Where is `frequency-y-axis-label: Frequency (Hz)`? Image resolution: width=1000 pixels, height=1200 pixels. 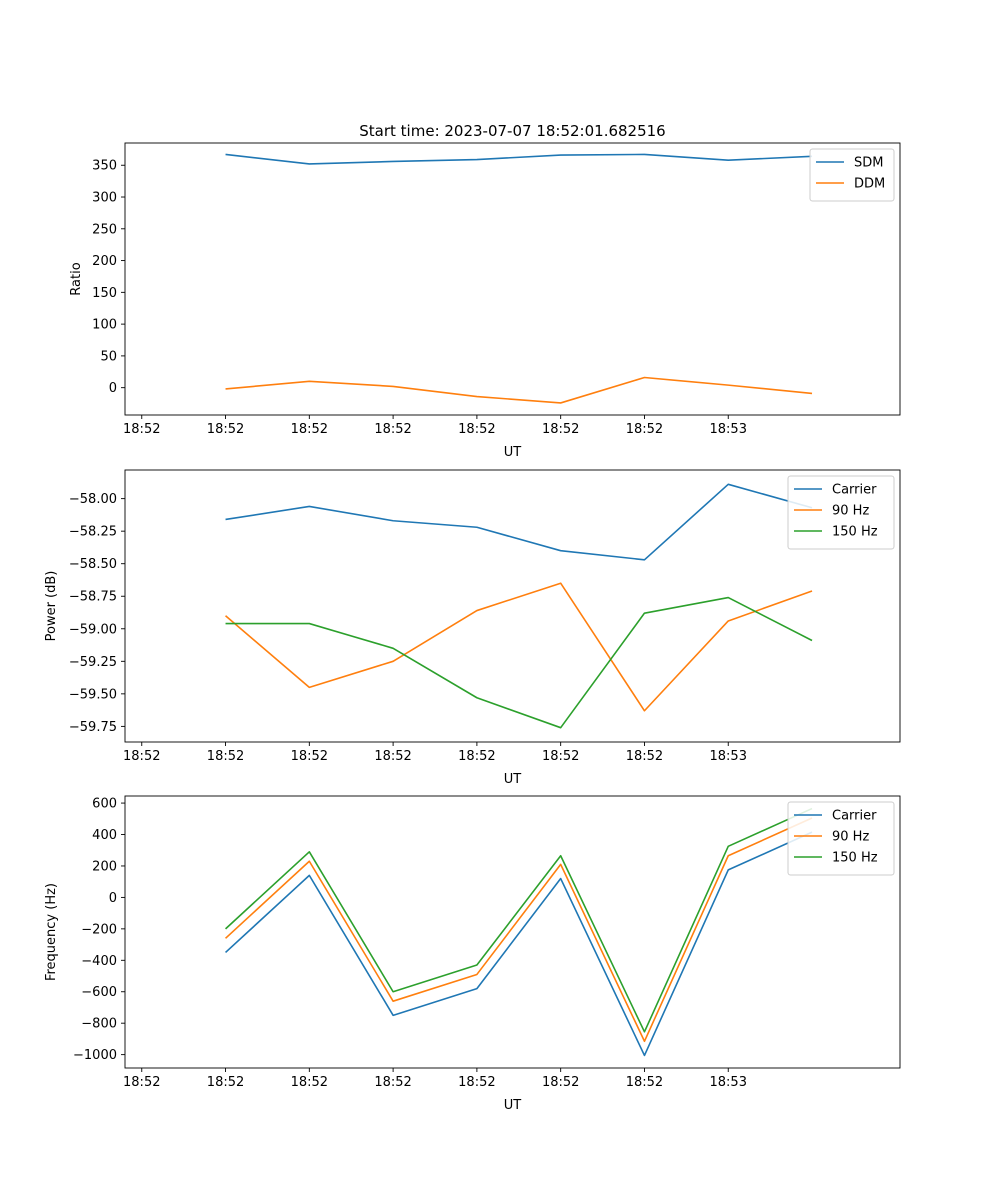
frequency-y-axis-label: Frequency (Hz) is located at coordinates (51, 932).